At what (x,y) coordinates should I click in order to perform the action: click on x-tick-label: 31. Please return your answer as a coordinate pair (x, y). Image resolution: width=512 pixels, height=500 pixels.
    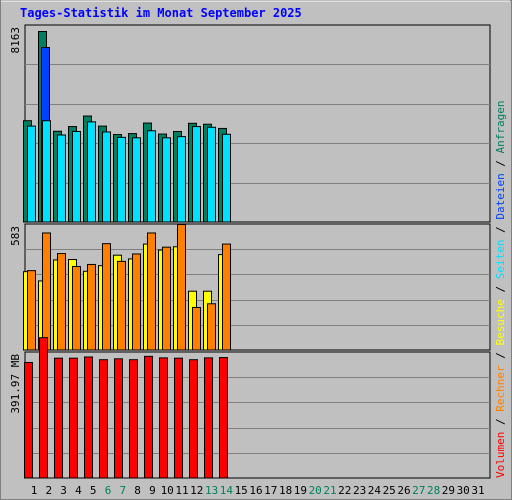
    Looking at the image, I should click on (477, 490).